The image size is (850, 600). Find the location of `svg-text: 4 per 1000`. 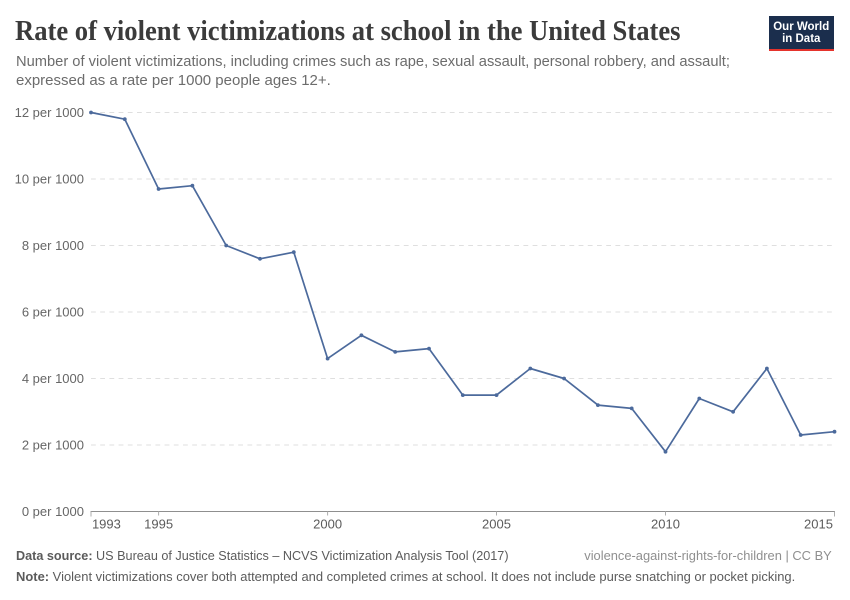

svg-text: 4 per 1000 is located at coordinates (53, 378).